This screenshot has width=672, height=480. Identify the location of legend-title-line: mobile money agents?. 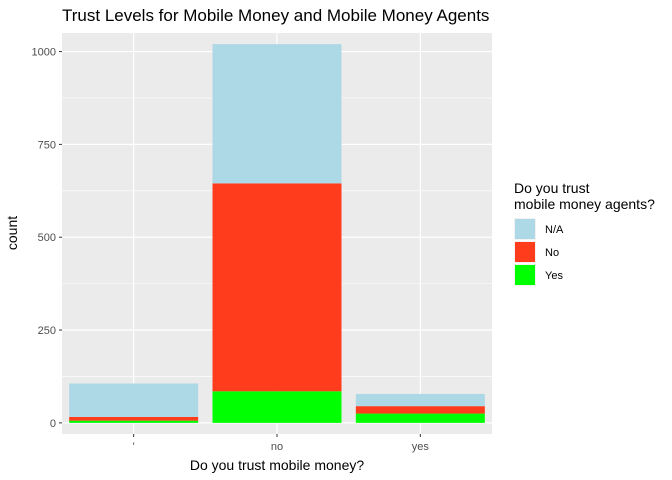
(584, 204).